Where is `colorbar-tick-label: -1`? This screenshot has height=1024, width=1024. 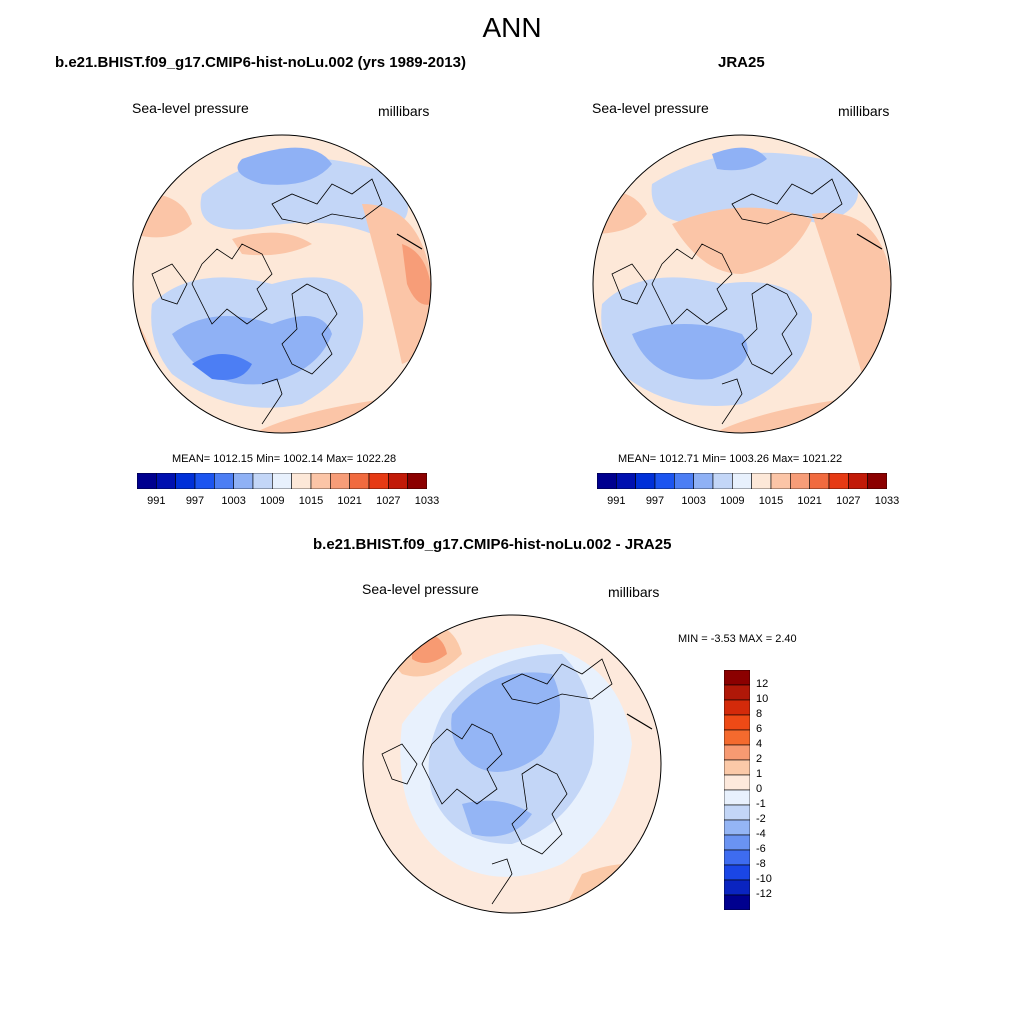 colorbar-tick-label: -1 is located at coordinates (761, 804).